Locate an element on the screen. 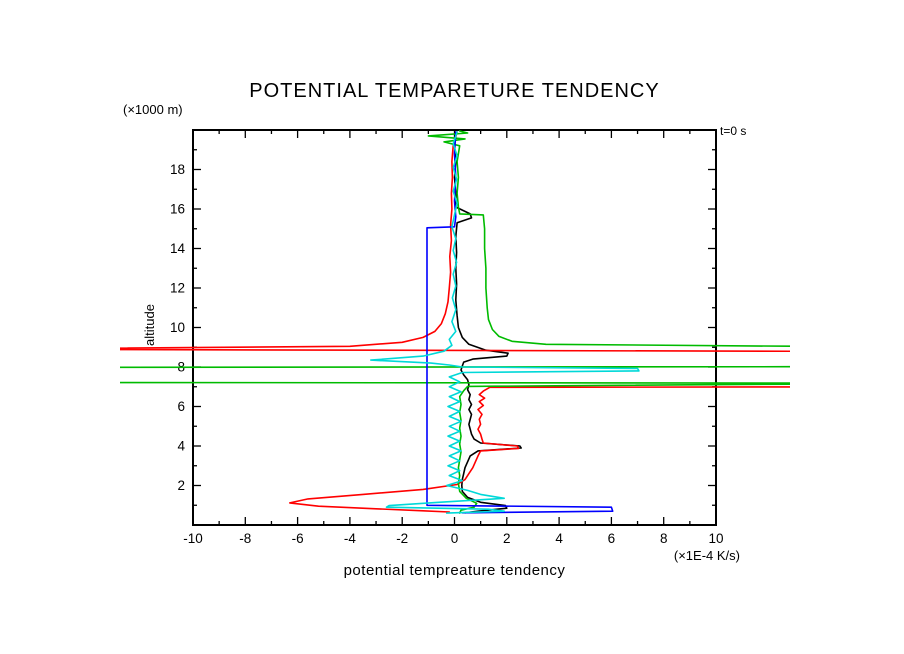  x-axis-title: potential tempreature tendency is located at coordinates (454, 570).